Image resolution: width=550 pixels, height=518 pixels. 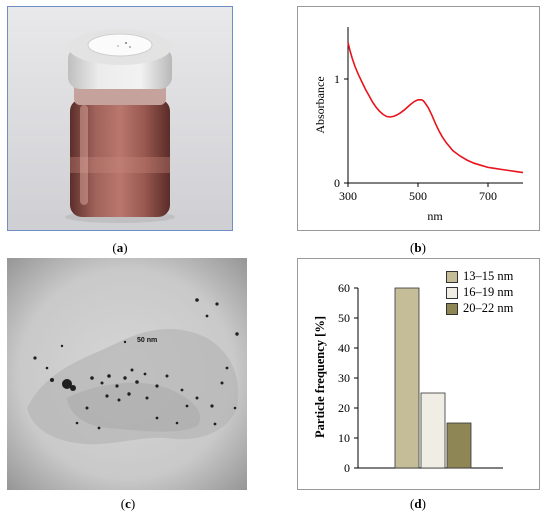 I want to click on legend-label: 16–19 nm, so click(x=488, y=292).